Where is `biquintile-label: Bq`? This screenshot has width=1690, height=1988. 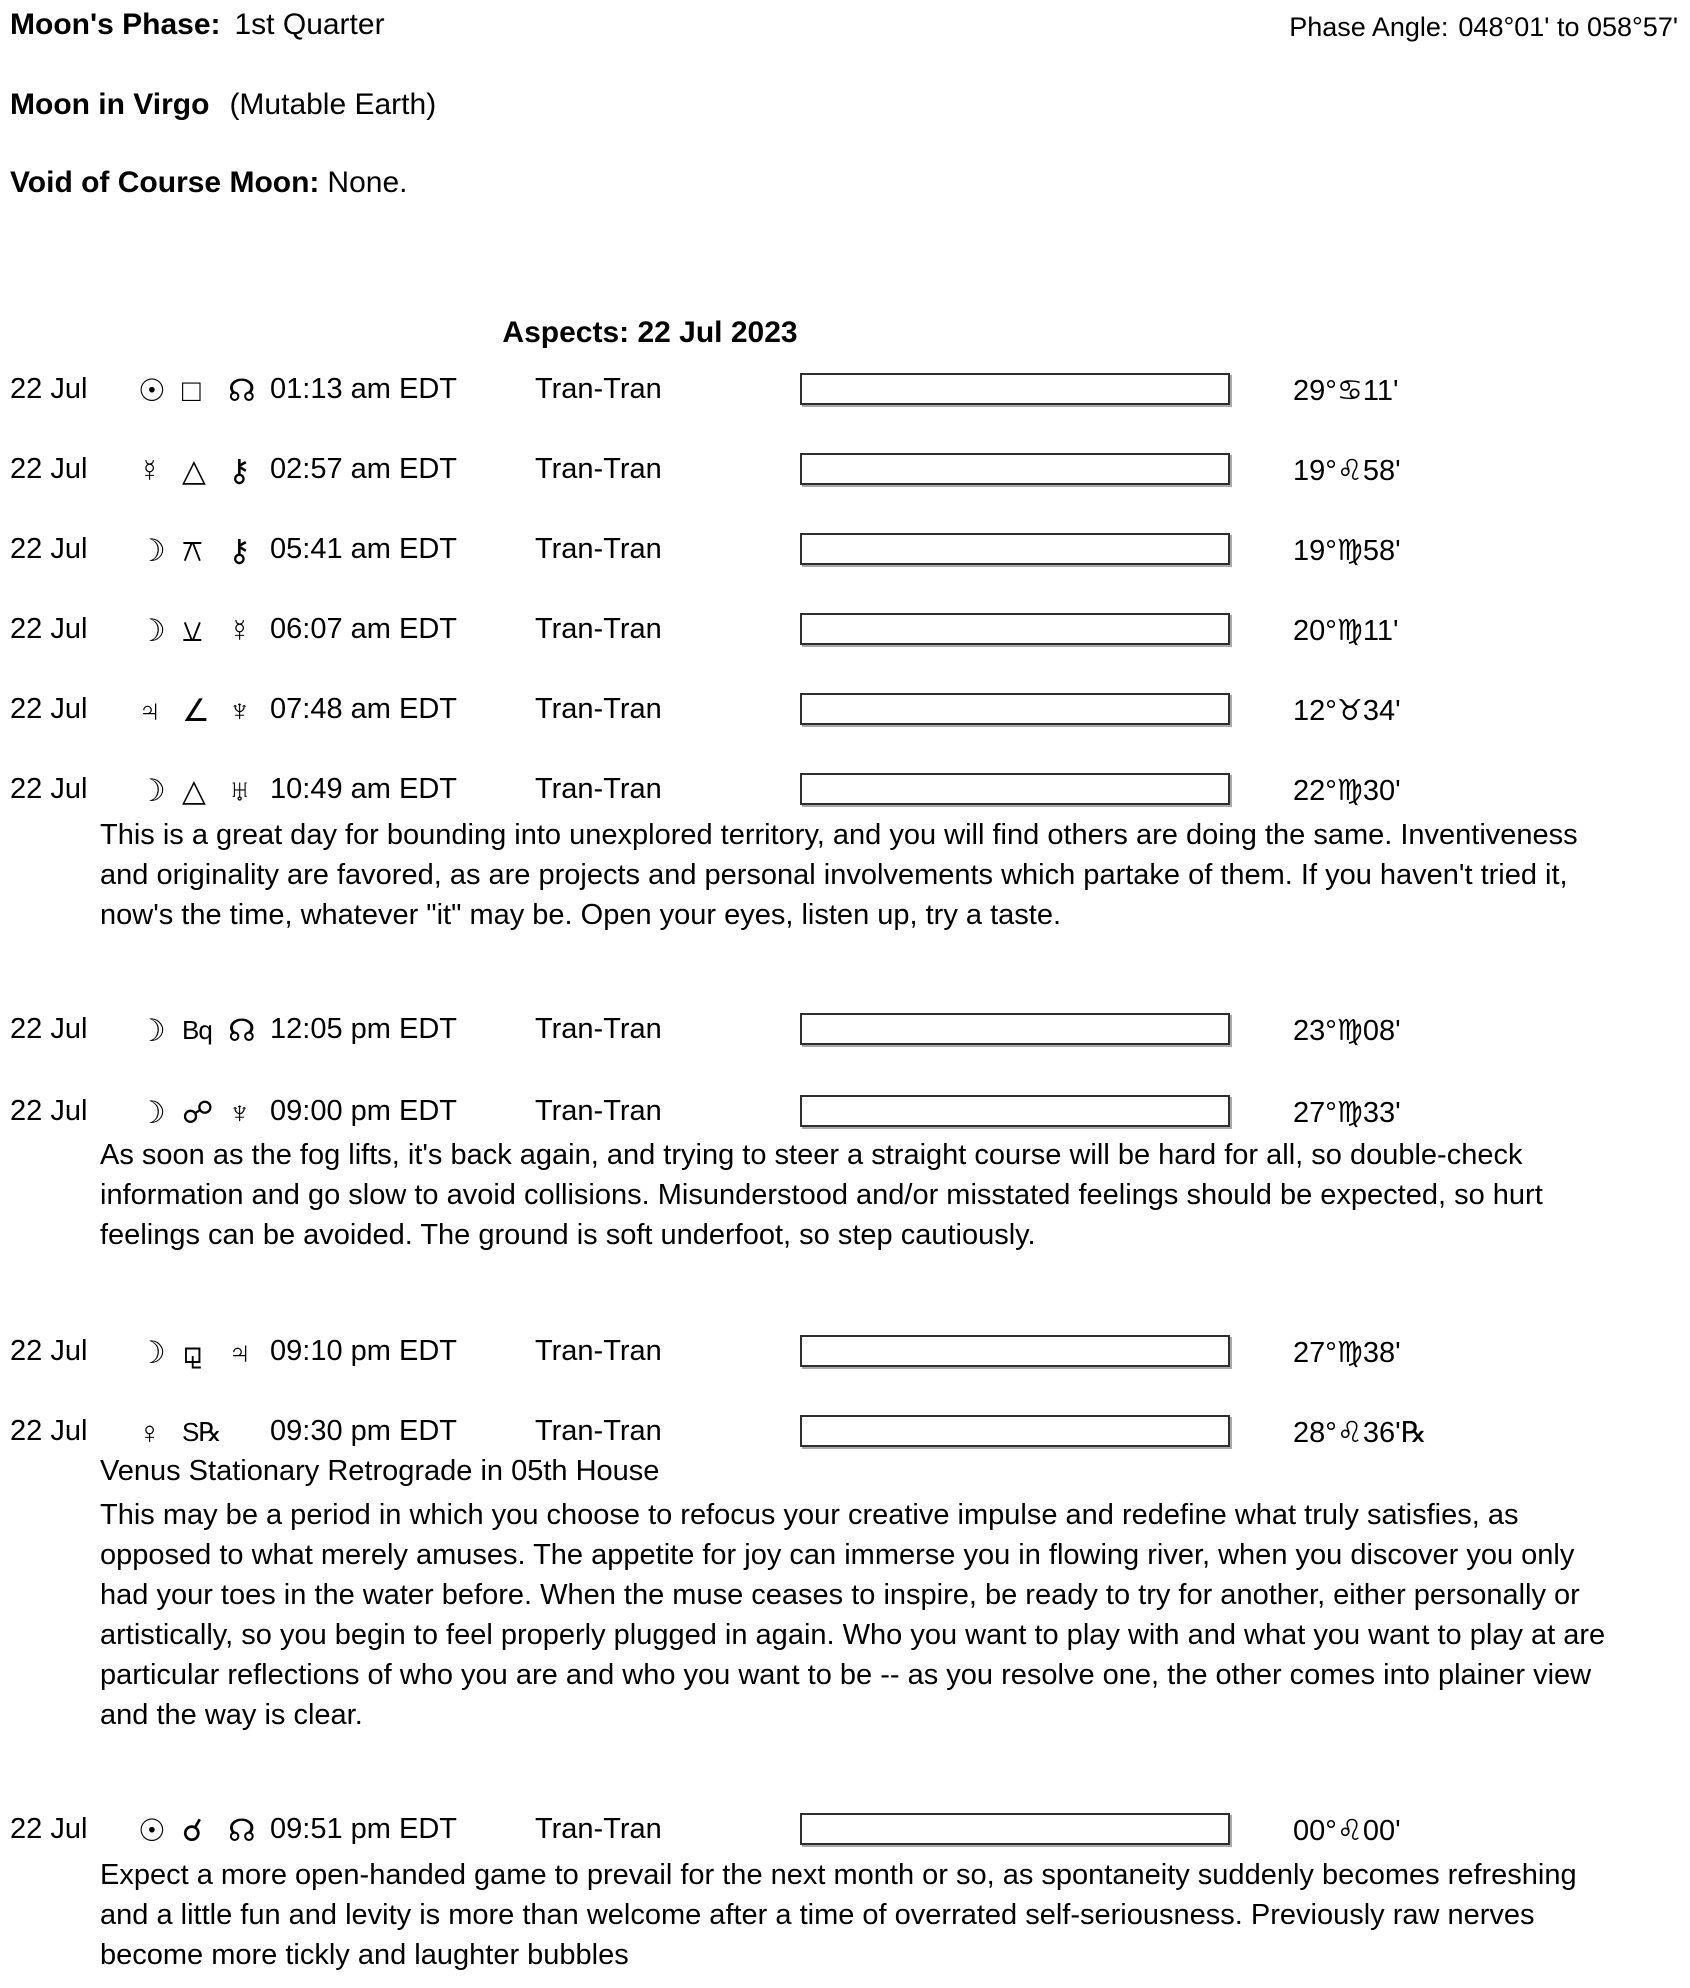
biquintile-label: Bq is located at coordinates (197, 1030).